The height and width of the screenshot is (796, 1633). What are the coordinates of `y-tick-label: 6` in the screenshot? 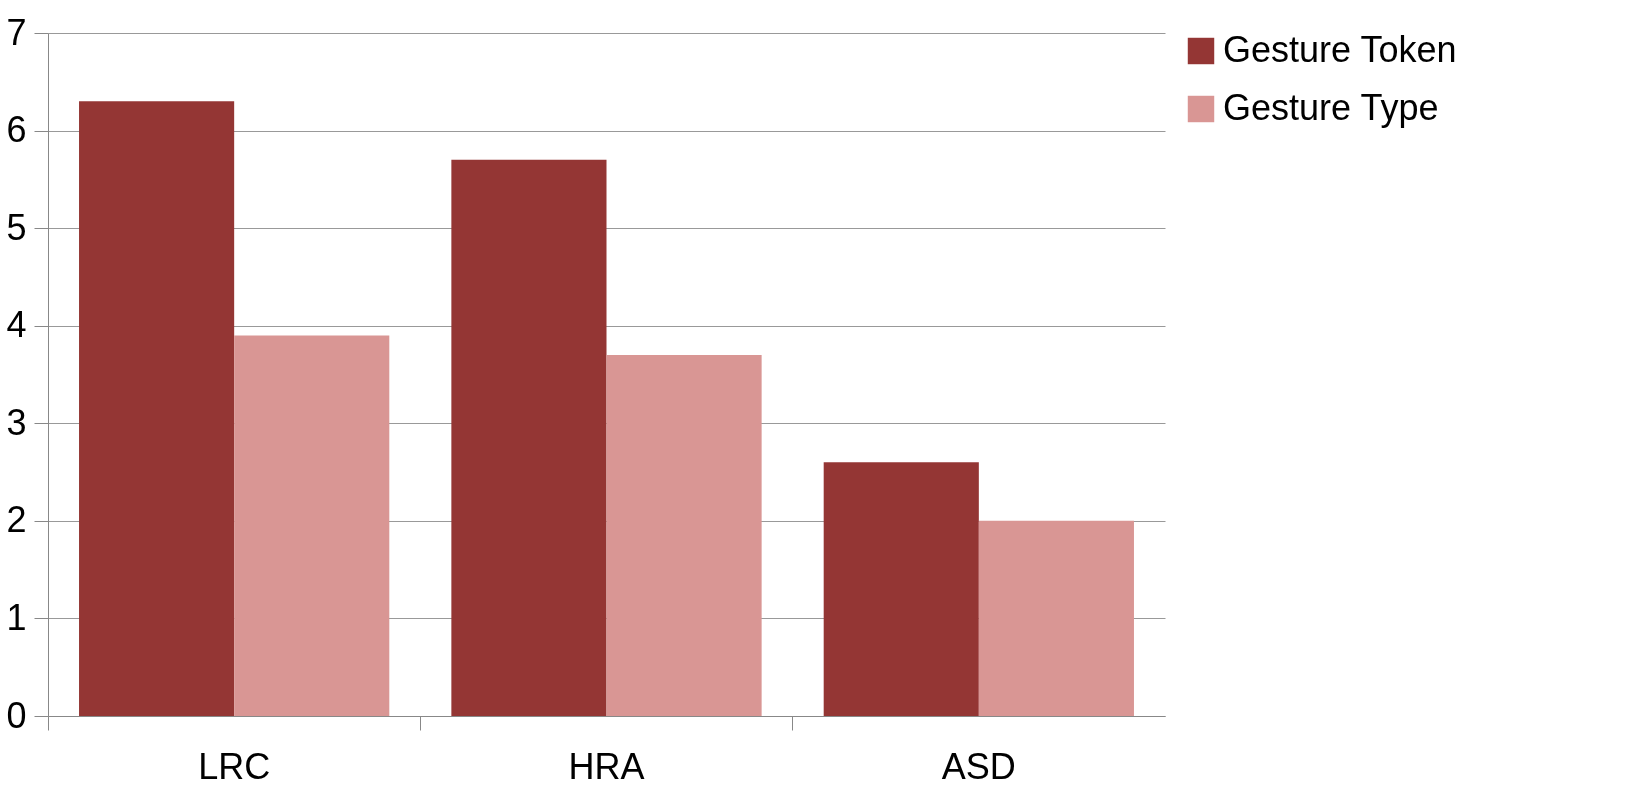 It's located at (16, 130).